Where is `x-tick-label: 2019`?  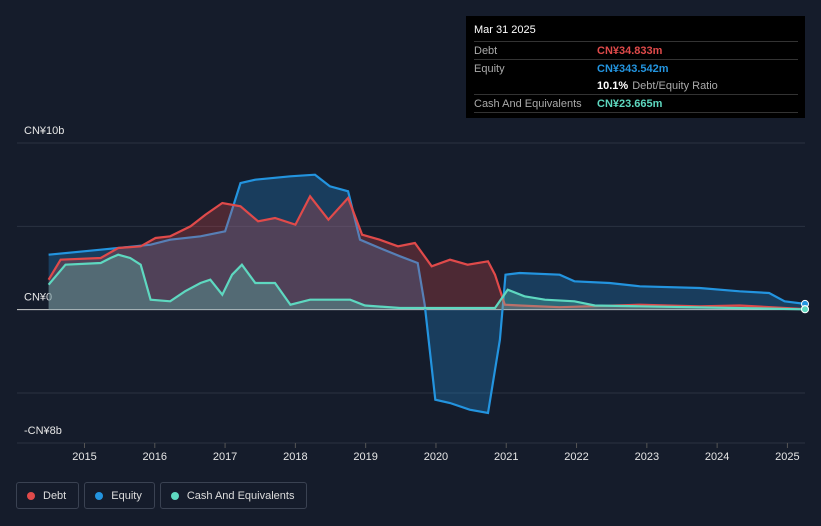
x-tick-label: 2019 is located at coordinates (365, 457).